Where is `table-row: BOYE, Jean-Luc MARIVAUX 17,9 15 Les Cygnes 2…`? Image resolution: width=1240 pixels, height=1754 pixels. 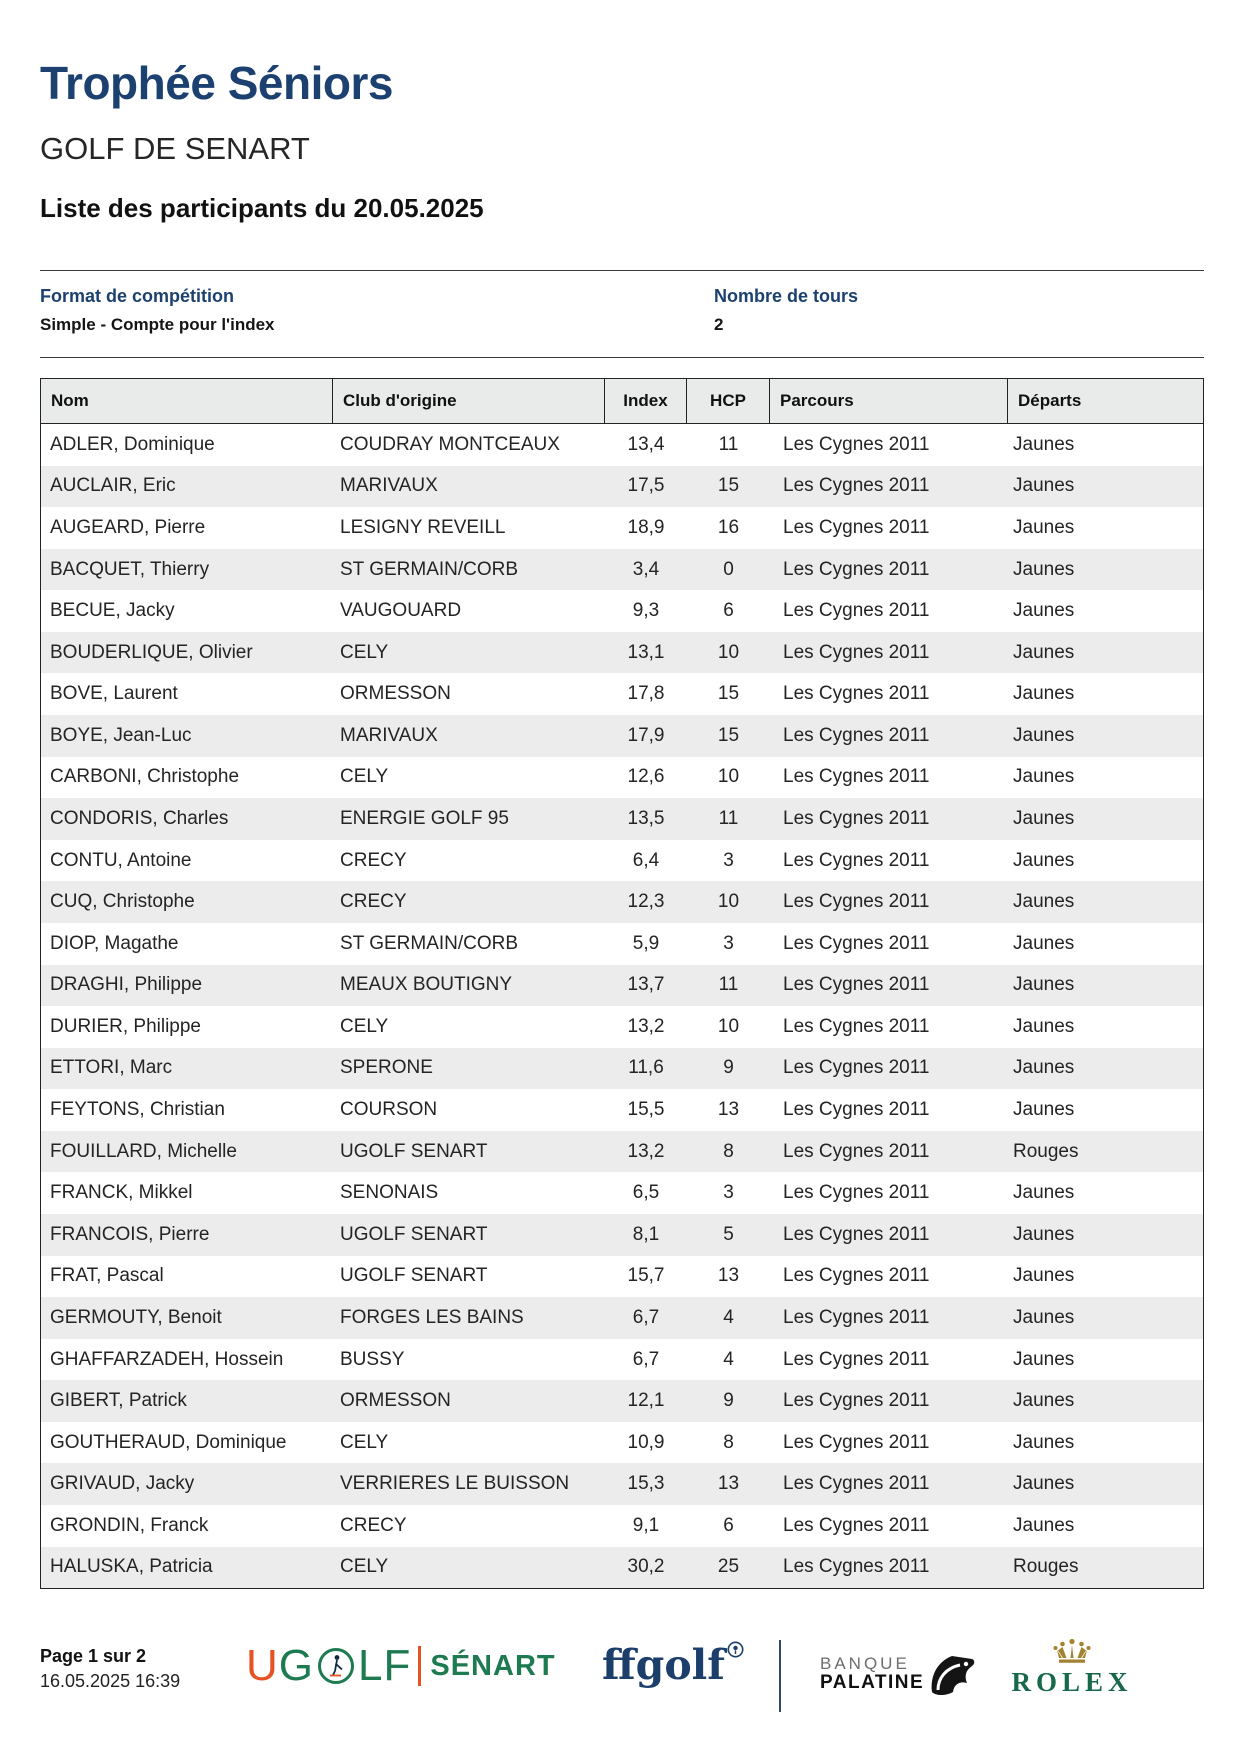 table-row: BOYE, Jean-Luc MARIVAUX 17,9 15 Les Cygnes 2… is located at coordinates (622, 736).